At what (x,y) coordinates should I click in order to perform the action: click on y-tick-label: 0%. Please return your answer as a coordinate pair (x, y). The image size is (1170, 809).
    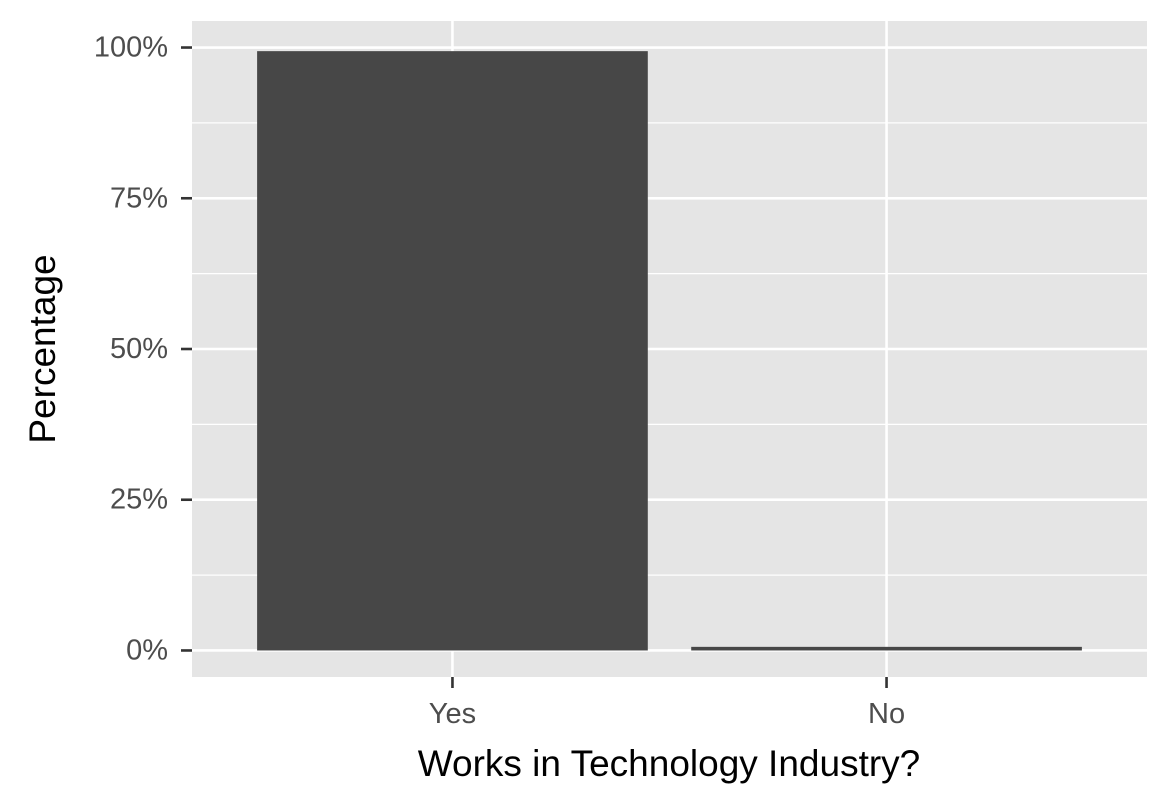
    Looking at the image, I should click on (147, 650).